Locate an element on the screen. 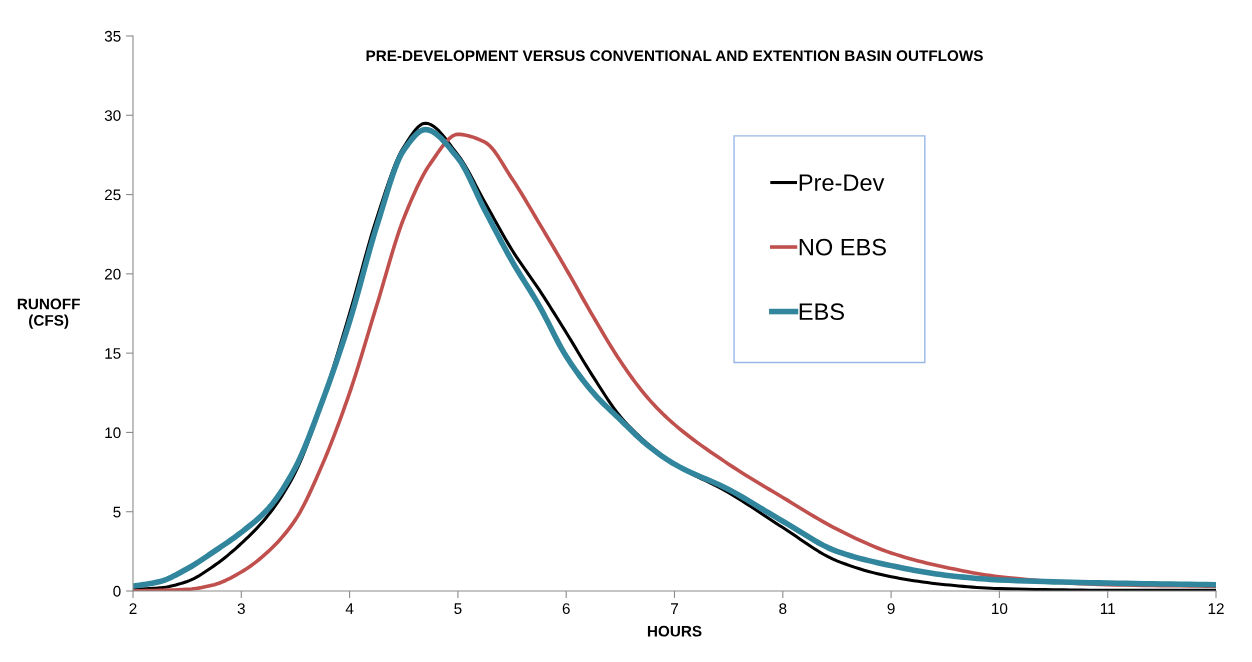 The width and height of the screenshot is (1252, 662). y-tick-label: 30 is located at coordinates (112, 115).